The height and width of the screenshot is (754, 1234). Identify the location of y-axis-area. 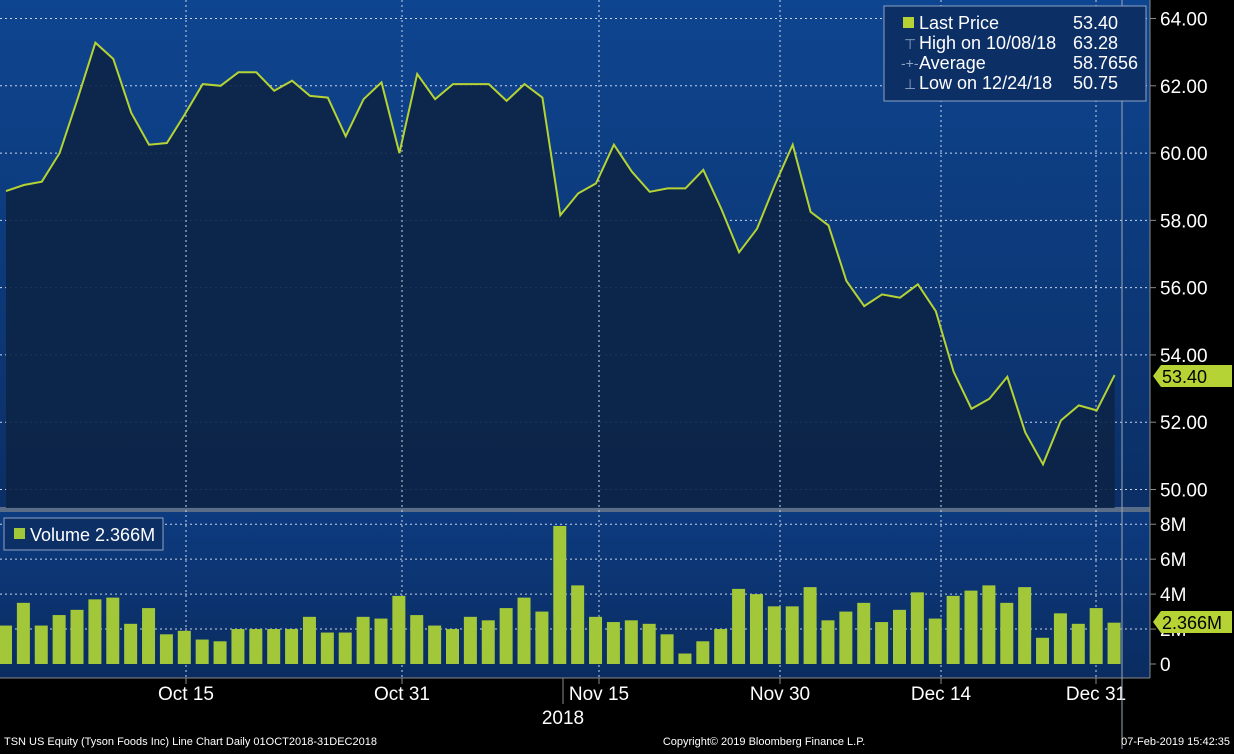
(1192, 339).